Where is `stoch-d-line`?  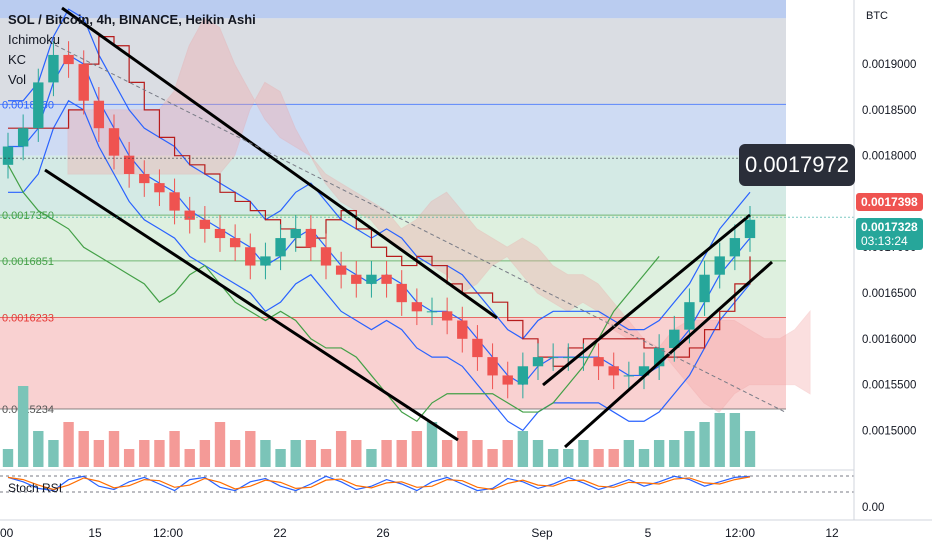
stoch-d-line is located at coordinates (379, 483).